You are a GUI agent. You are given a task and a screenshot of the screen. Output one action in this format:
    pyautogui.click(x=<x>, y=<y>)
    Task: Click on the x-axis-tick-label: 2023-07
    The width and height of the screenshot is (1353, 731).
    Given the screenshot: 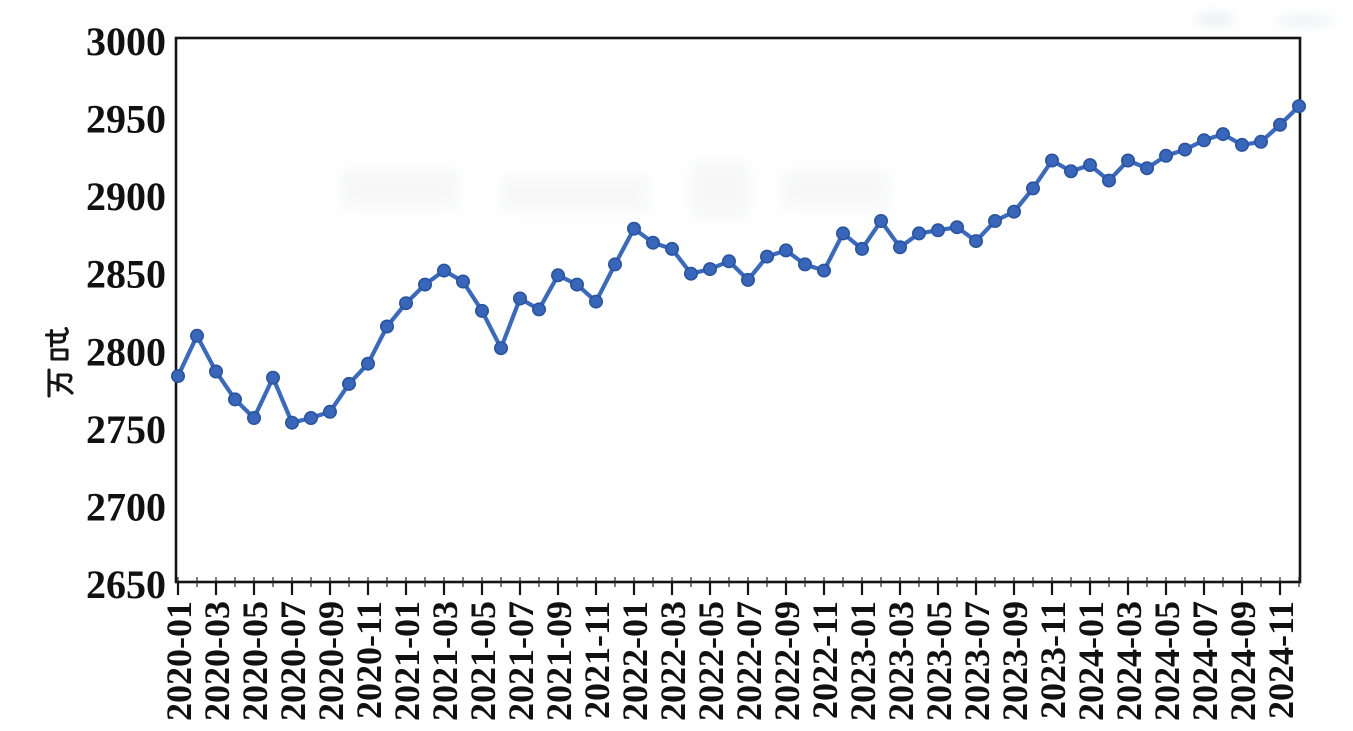 What is the action you would take?
    pyautogui.click(x=977, y=661)
    